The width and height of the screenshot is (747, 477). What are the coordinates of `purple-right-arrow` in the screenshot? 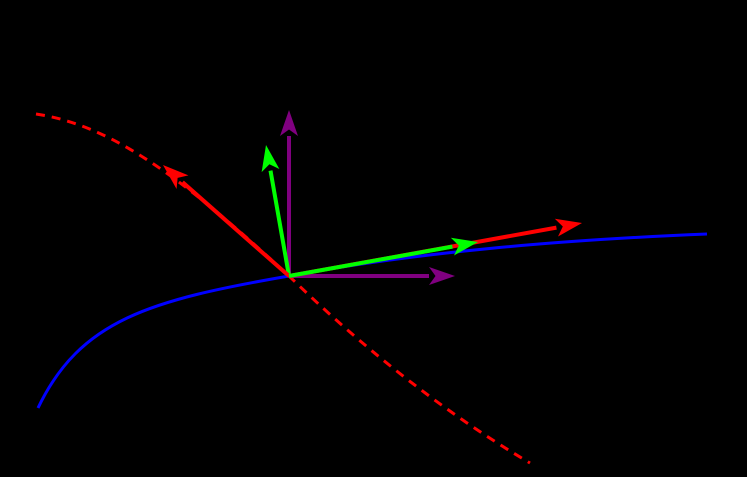 It's located at (372, 276).